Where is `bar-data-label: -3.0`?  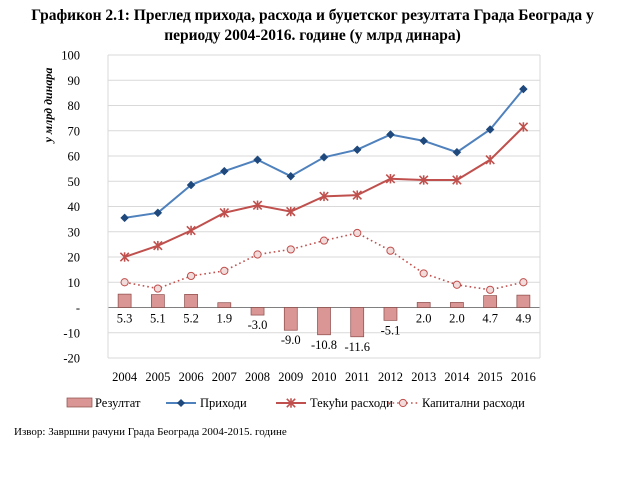
bar-data-label: -3.0 is located at coordinates (258, 325).